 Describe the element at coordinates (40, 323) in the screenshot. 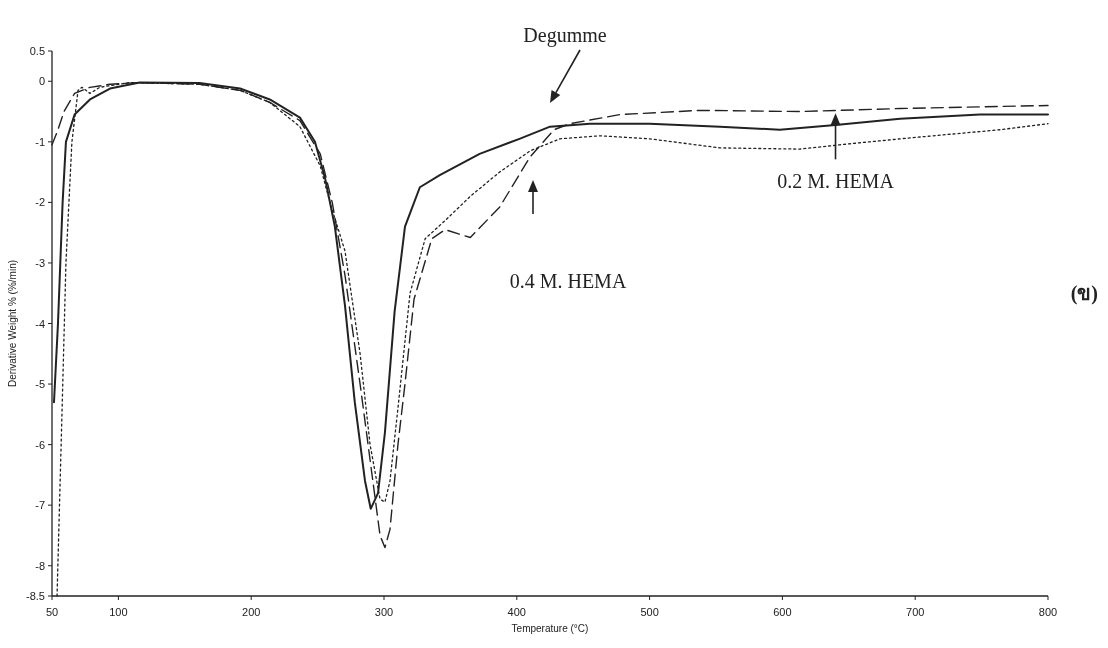

I see `y-tick-label: -4` at that location.